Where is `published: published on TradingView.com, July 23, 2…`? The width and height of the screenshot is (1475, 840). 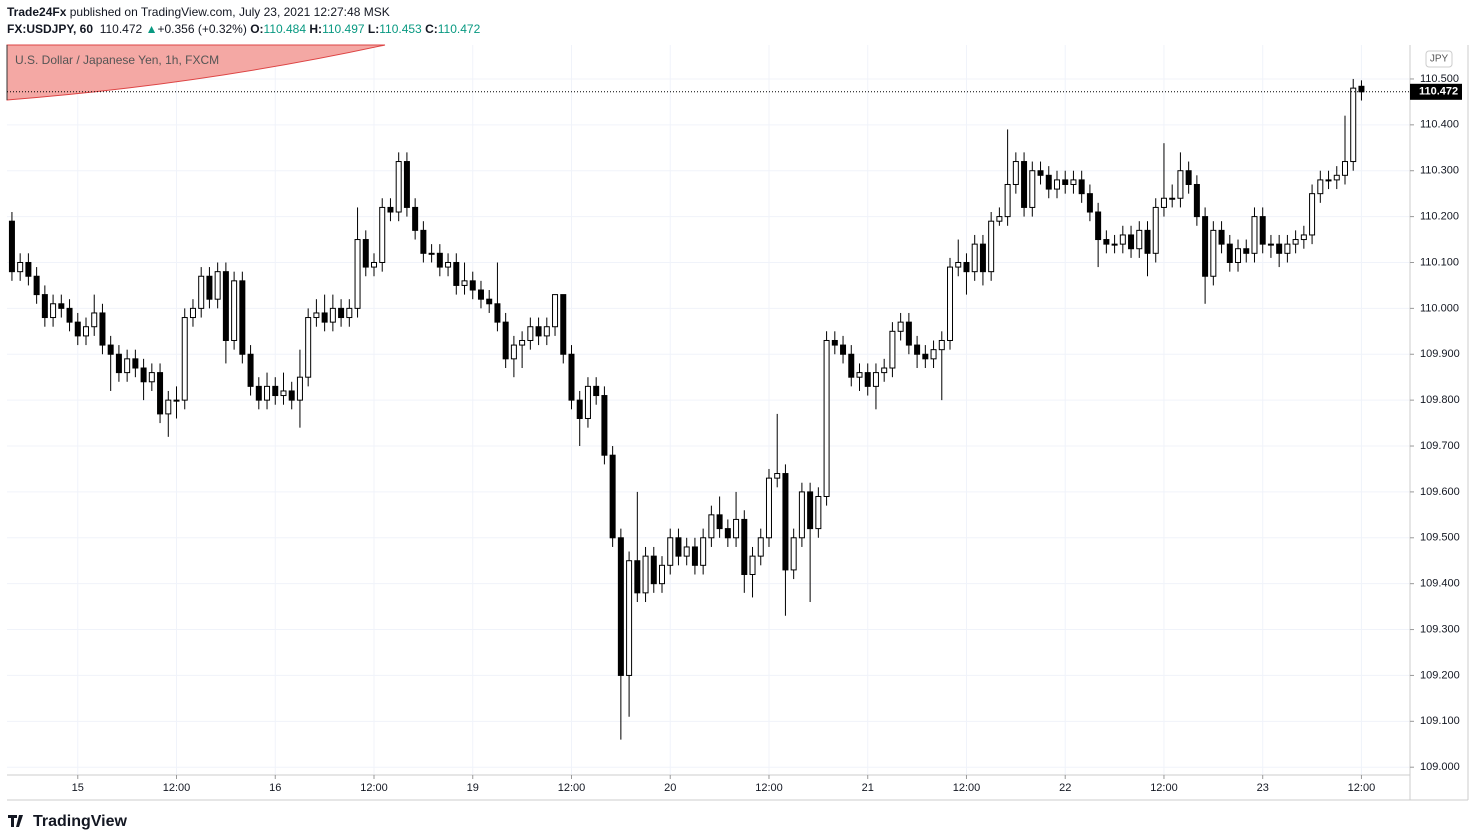 published: published on TradingView.com, July 23, 2… is located at coordinates (229, 12).